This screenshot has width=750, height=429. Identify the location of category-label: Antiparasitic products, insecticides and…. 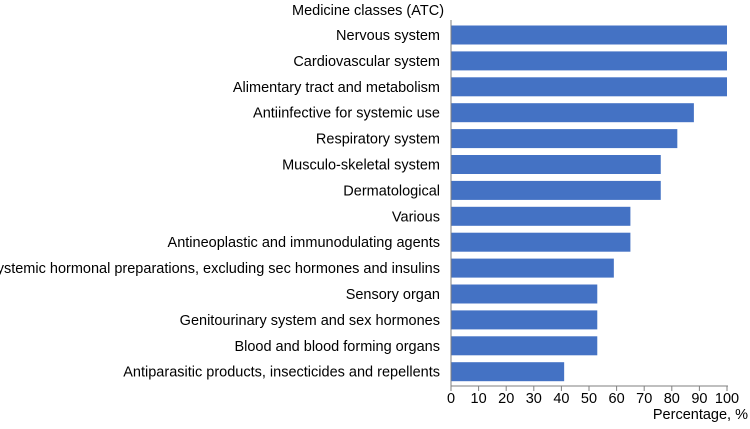
(281, 373).